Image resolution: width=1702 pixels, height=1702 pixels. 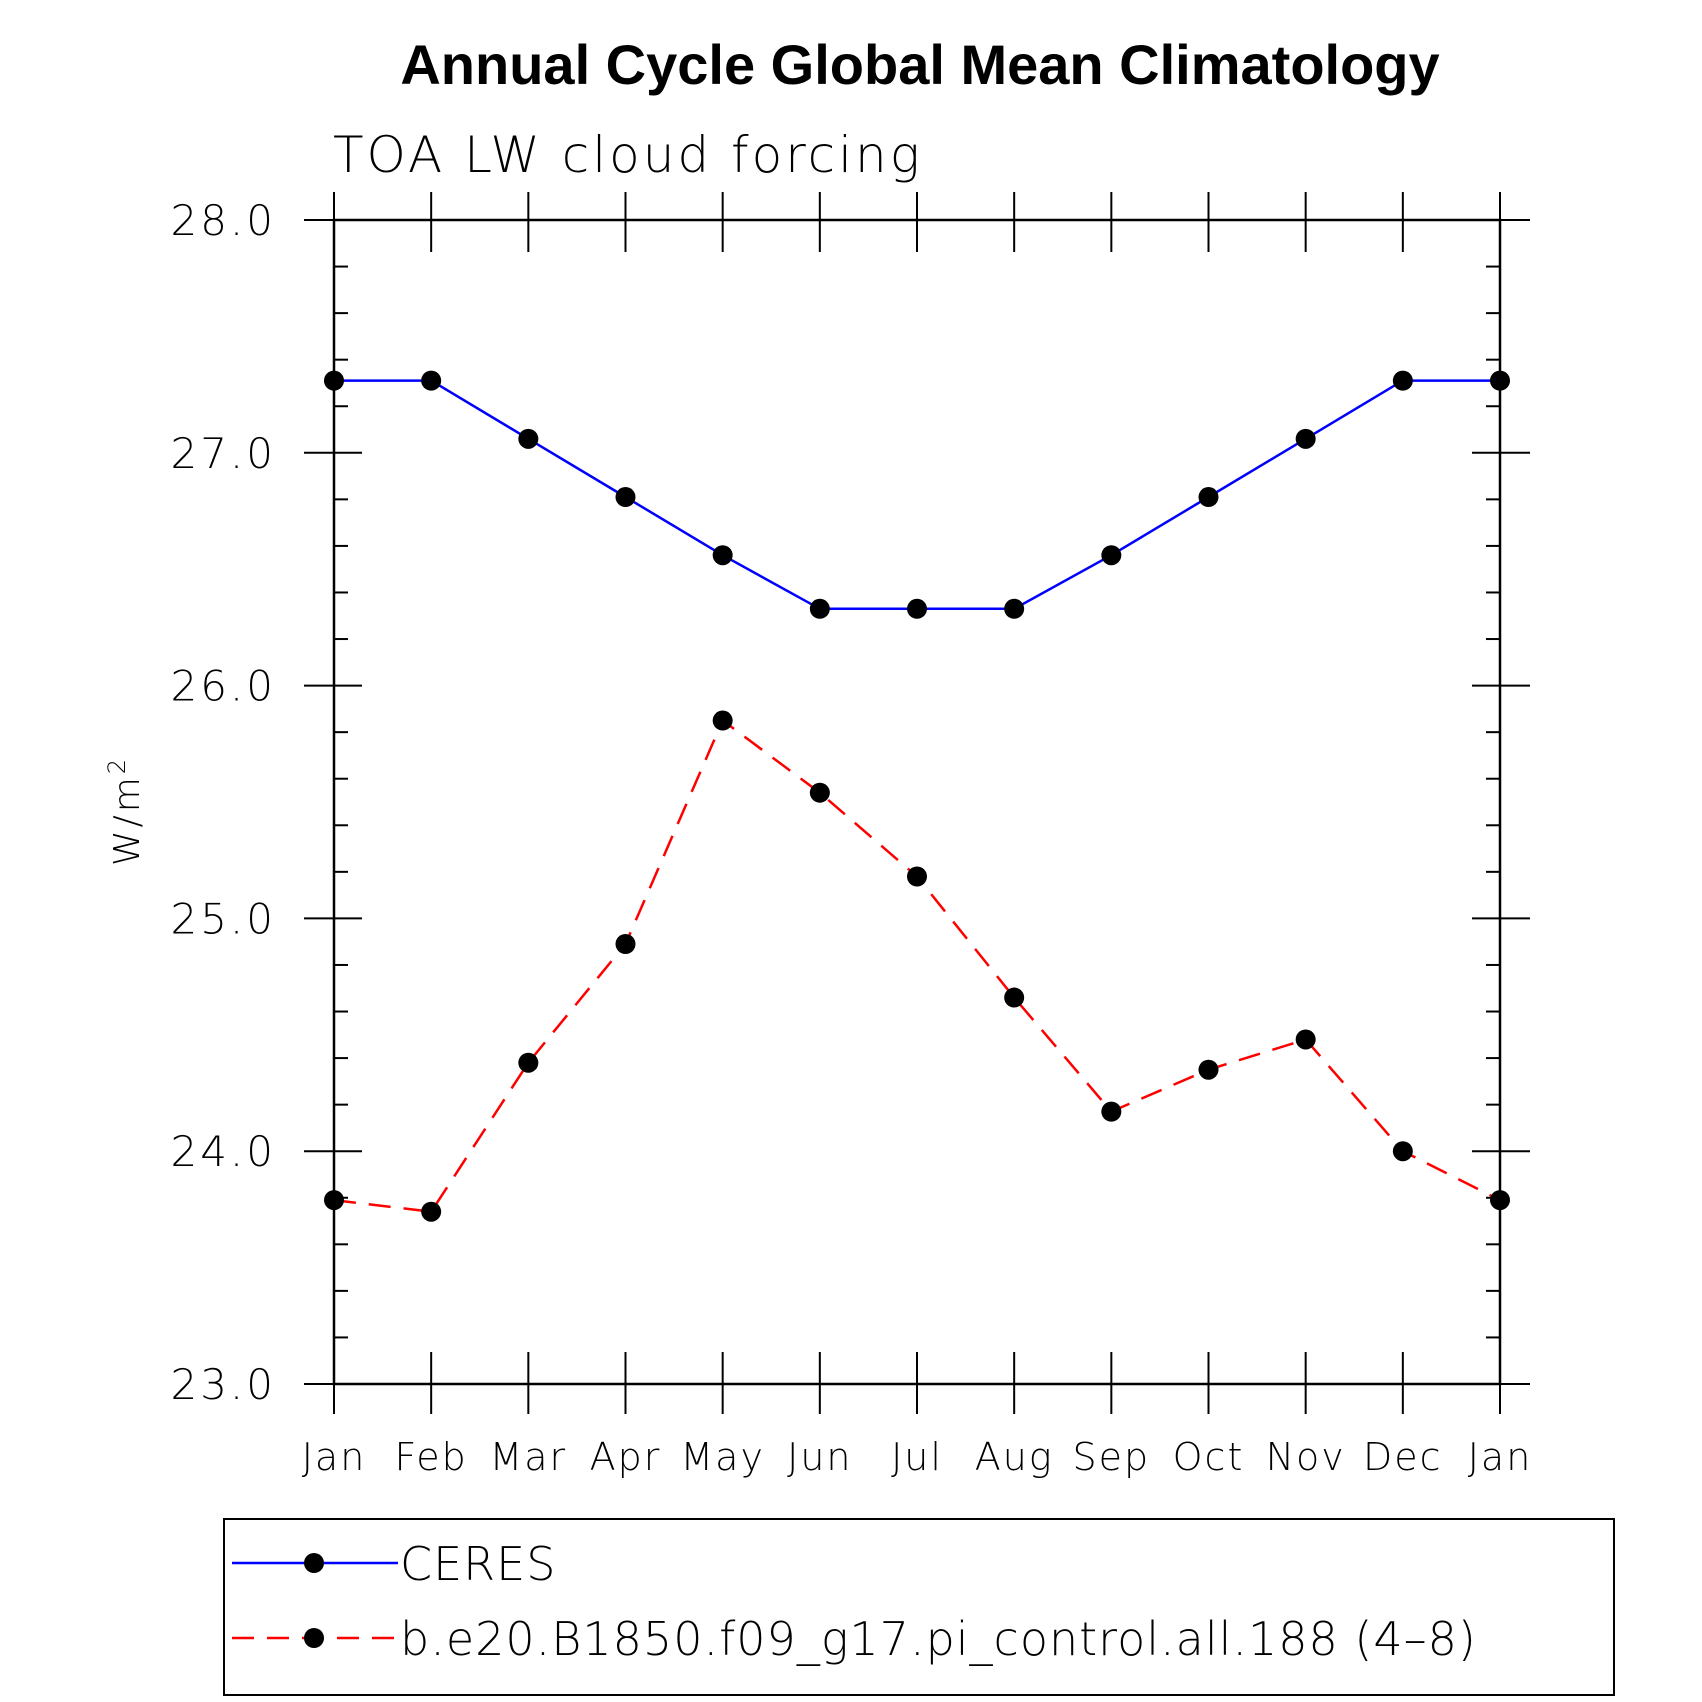 I want to click on y-axis-label-superscript: 2, so click(x=117, y=765).